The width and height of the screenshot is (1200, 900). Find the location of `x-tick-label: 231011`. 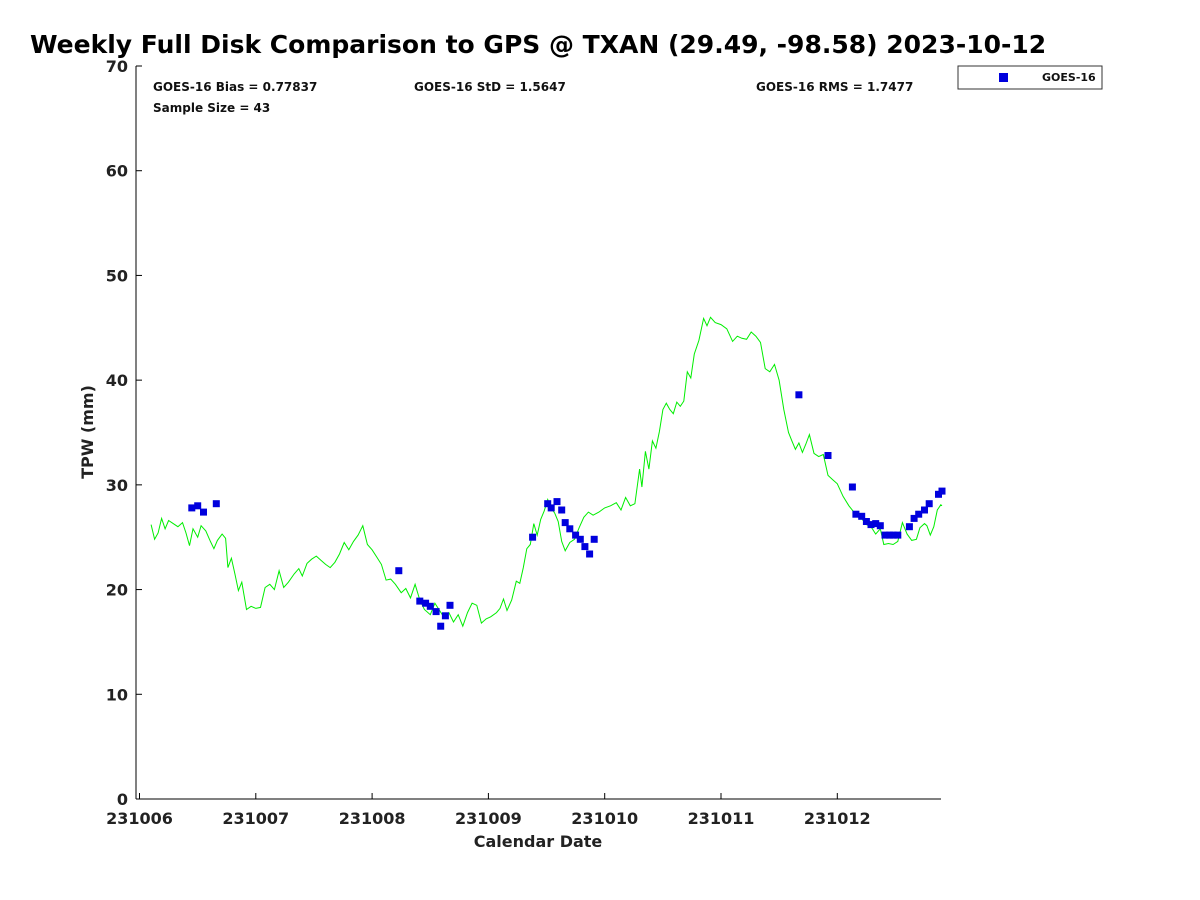

x-tick-label: 231011 is located at coordinates (721, 818).